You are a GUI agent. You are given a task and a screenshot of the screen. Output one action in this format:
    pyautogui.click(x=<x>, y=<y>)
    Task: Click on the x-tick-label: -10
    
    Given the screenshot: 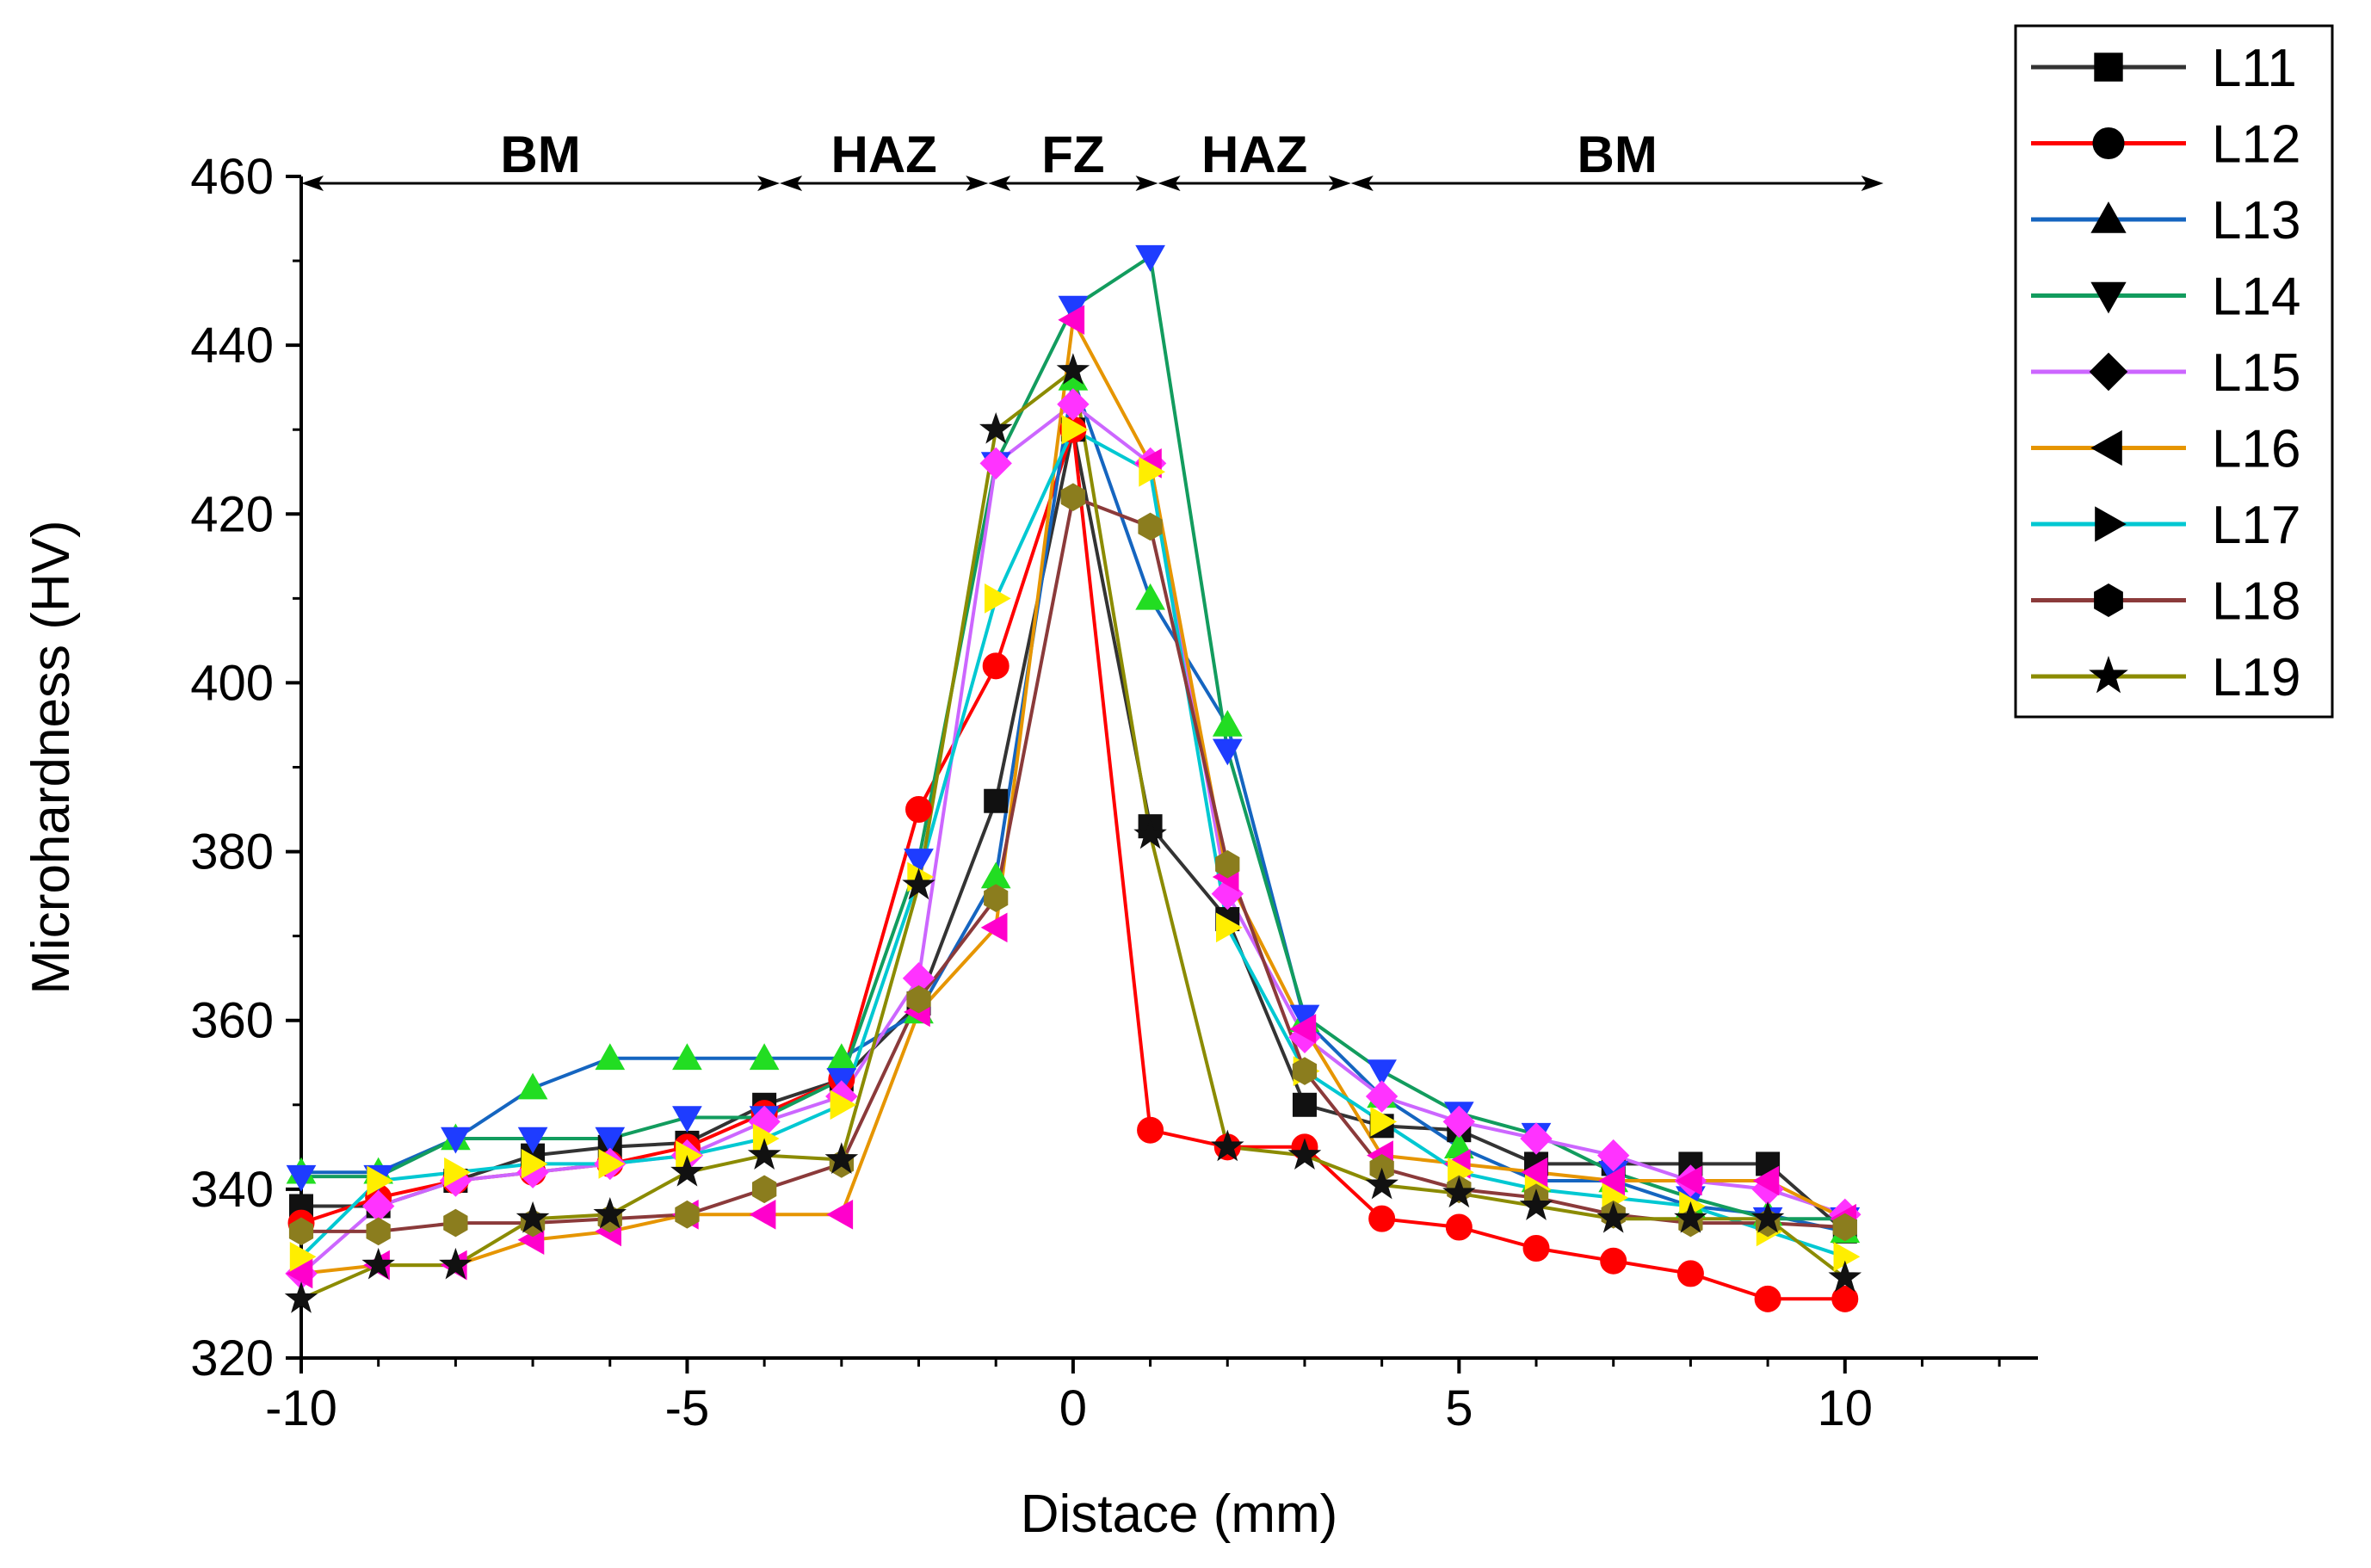 What is the action you would take?
    pyautogui.click(x=301, y=1408)
    